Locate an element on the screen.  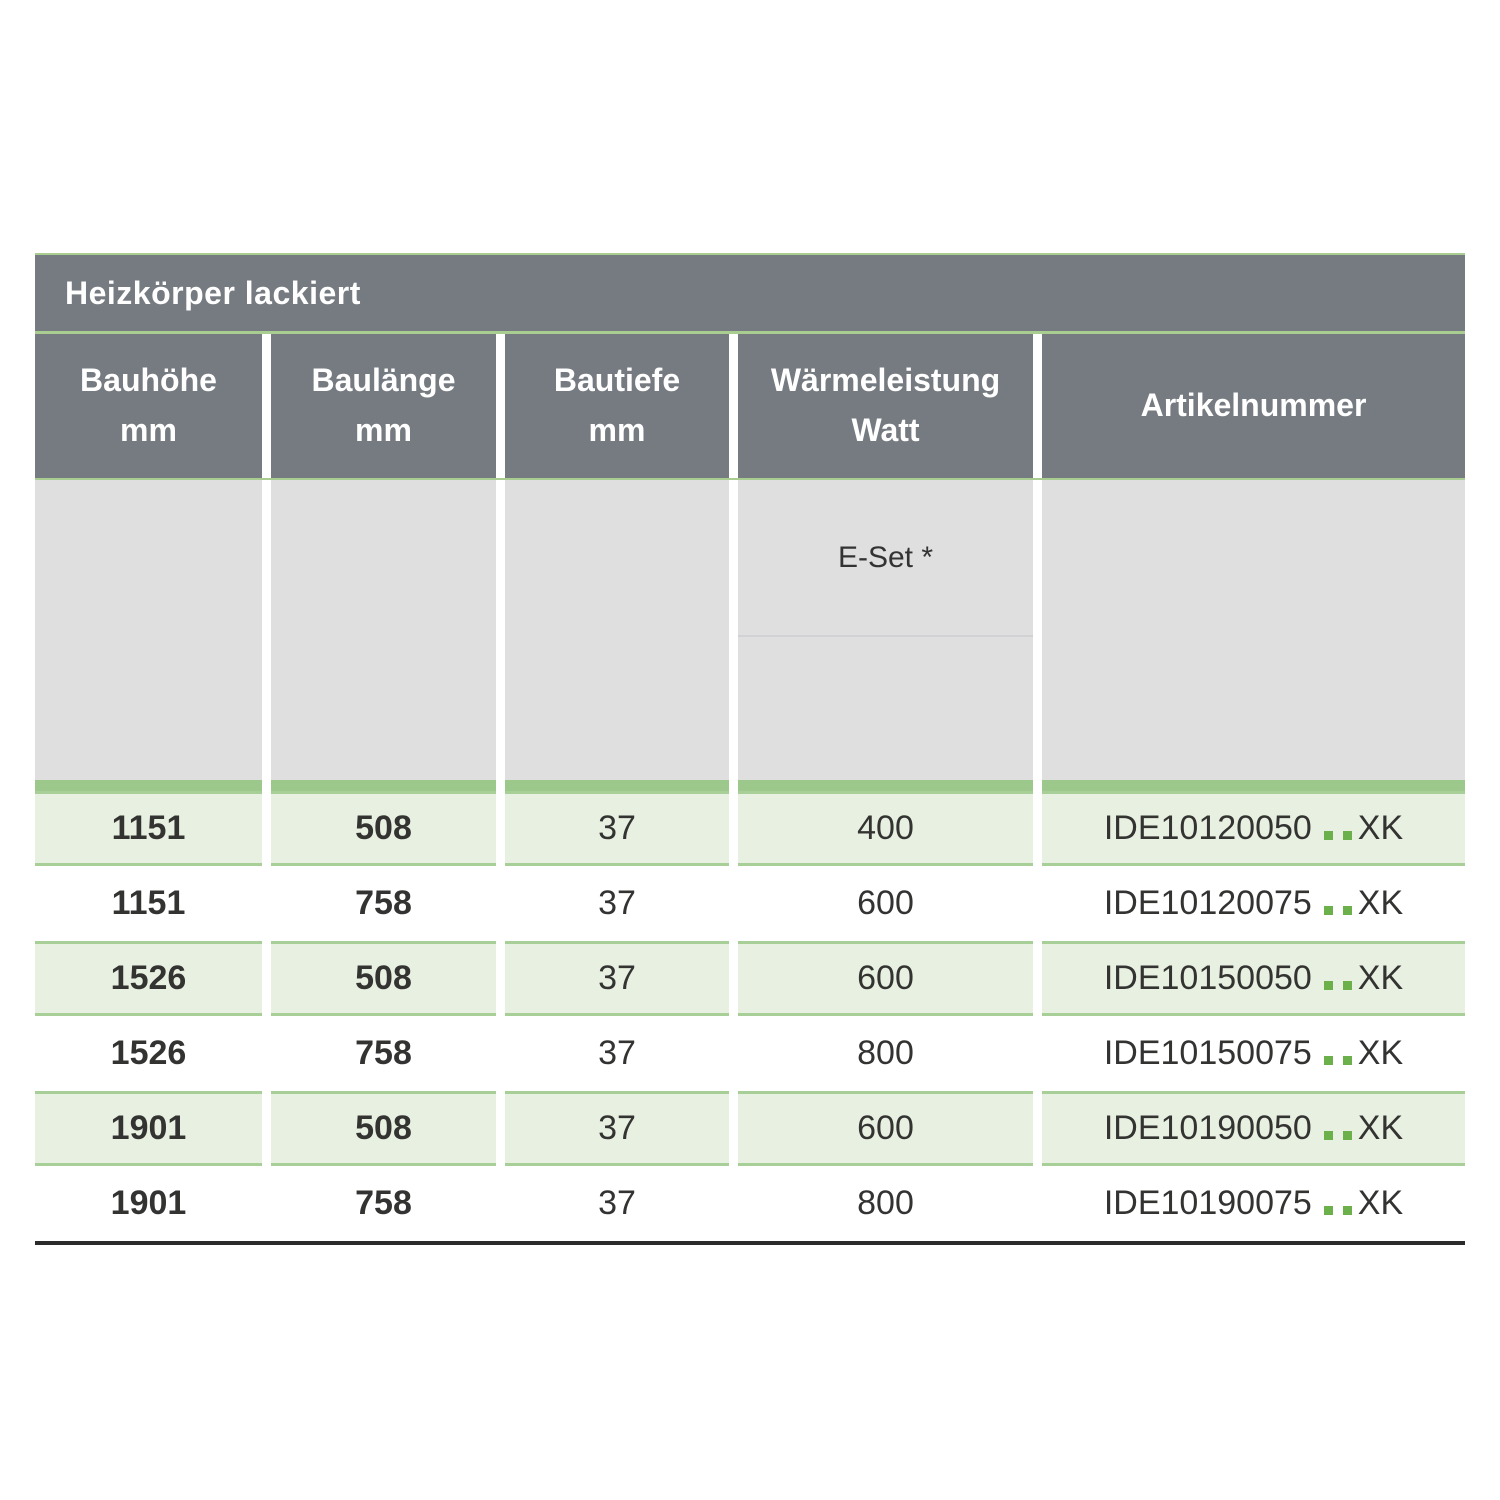
article-number: IDE10120075 XK is located at coordinates (1253, 903).